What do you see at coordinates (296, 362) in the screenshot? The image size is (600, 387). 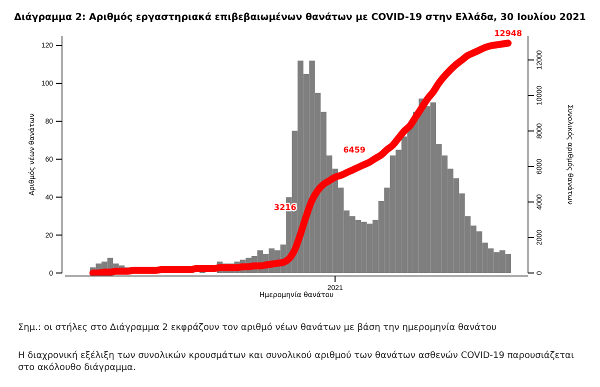 I see `text: Η διαχρονική εξέλιξη των συνολικών κρουσμάτων και συνολικού αριθμού των θανάτων ασθενών COVID-19 παρουσιάζεται στο ακόλουθο διάγραμμα.` at bounding box center [296, 362].